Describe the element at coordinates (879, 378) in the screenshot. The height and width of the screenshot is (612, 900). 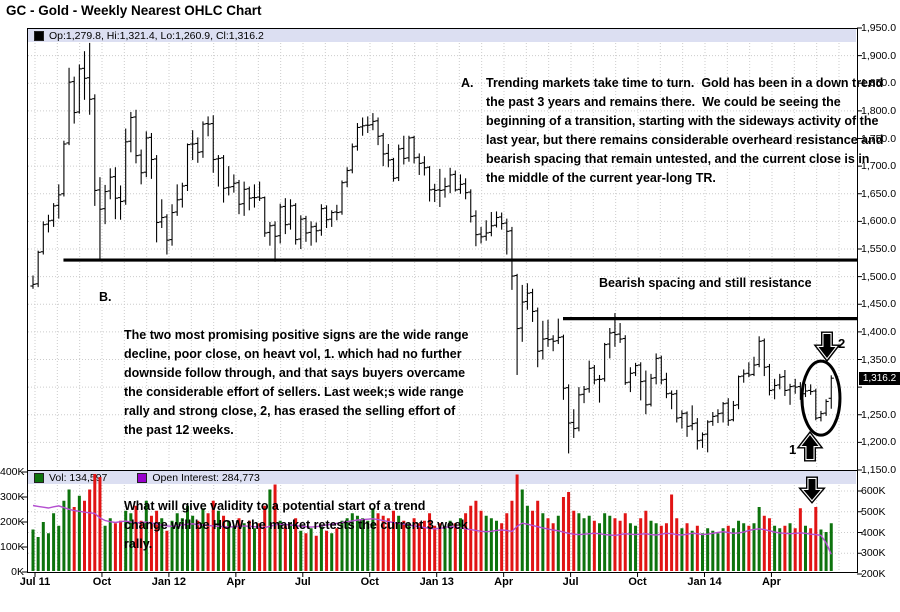
I see `current-price-tag: 1,316.2` at that location.